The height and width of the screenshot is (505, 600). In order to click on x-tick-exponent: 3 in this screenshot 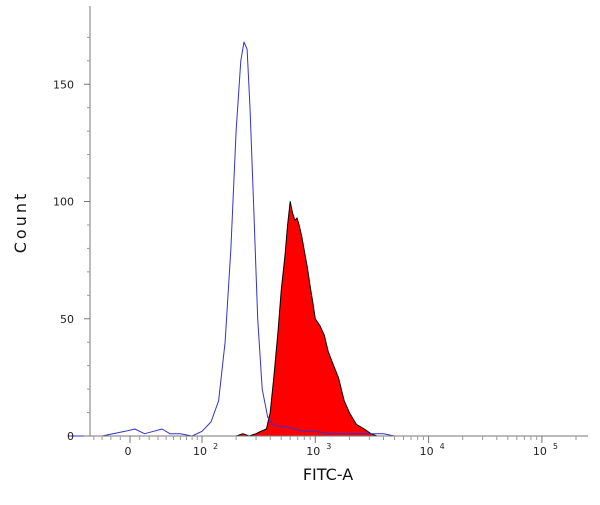, I will do `click(328, 446)`.